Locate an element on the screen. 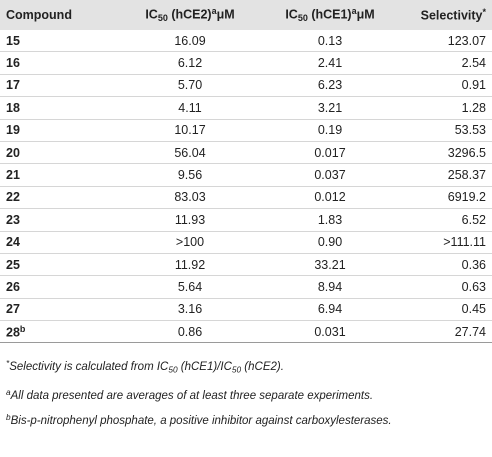 This screenshot has width=492, height=457. table-cell: 0.19 is located at coordinates (330, 130).